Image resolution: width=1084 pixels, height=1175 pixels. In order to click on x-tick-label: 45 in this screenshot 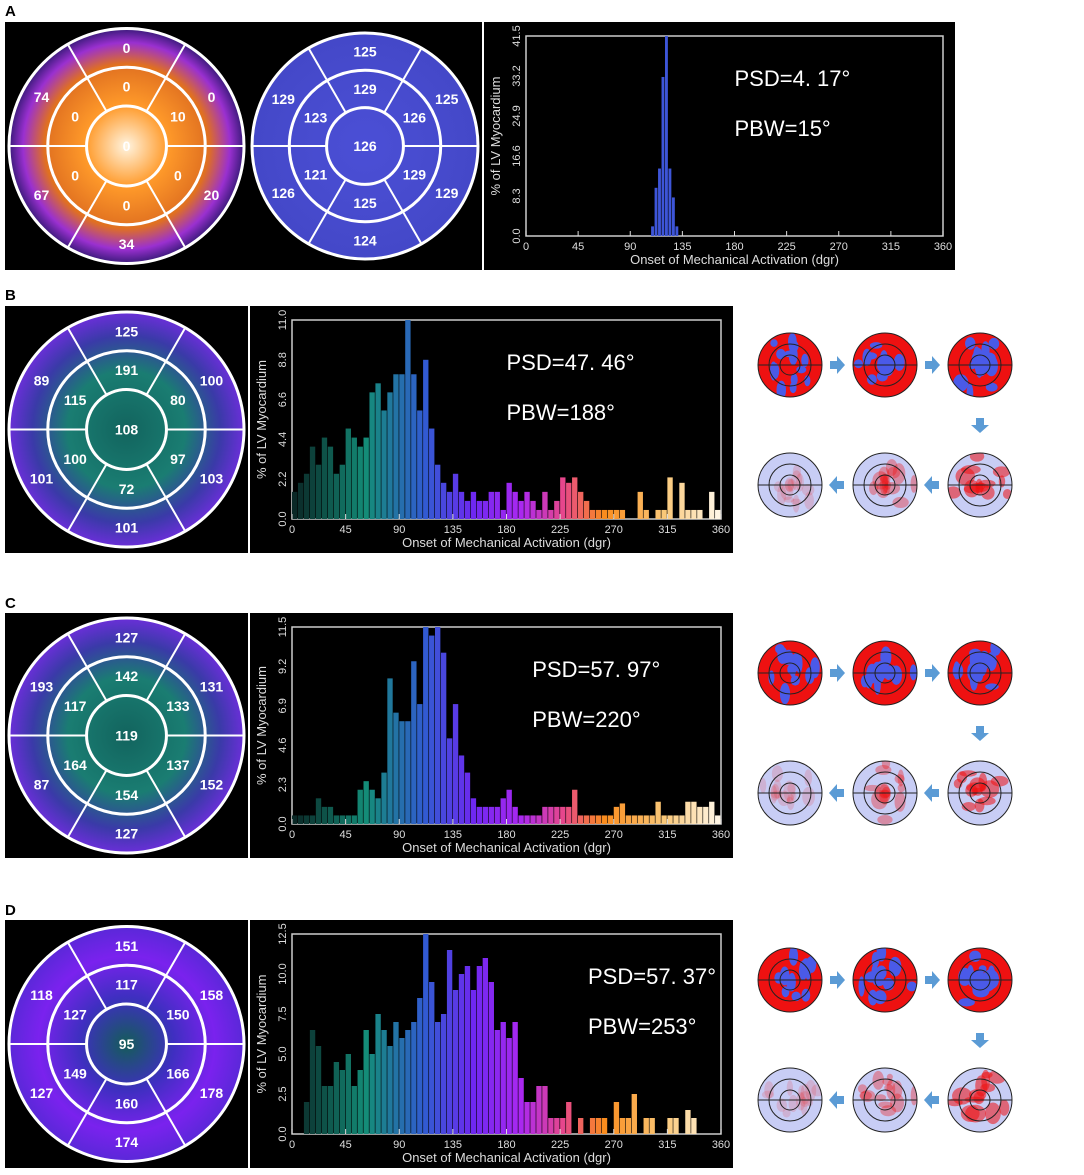, I will do `click(346, 530)`.